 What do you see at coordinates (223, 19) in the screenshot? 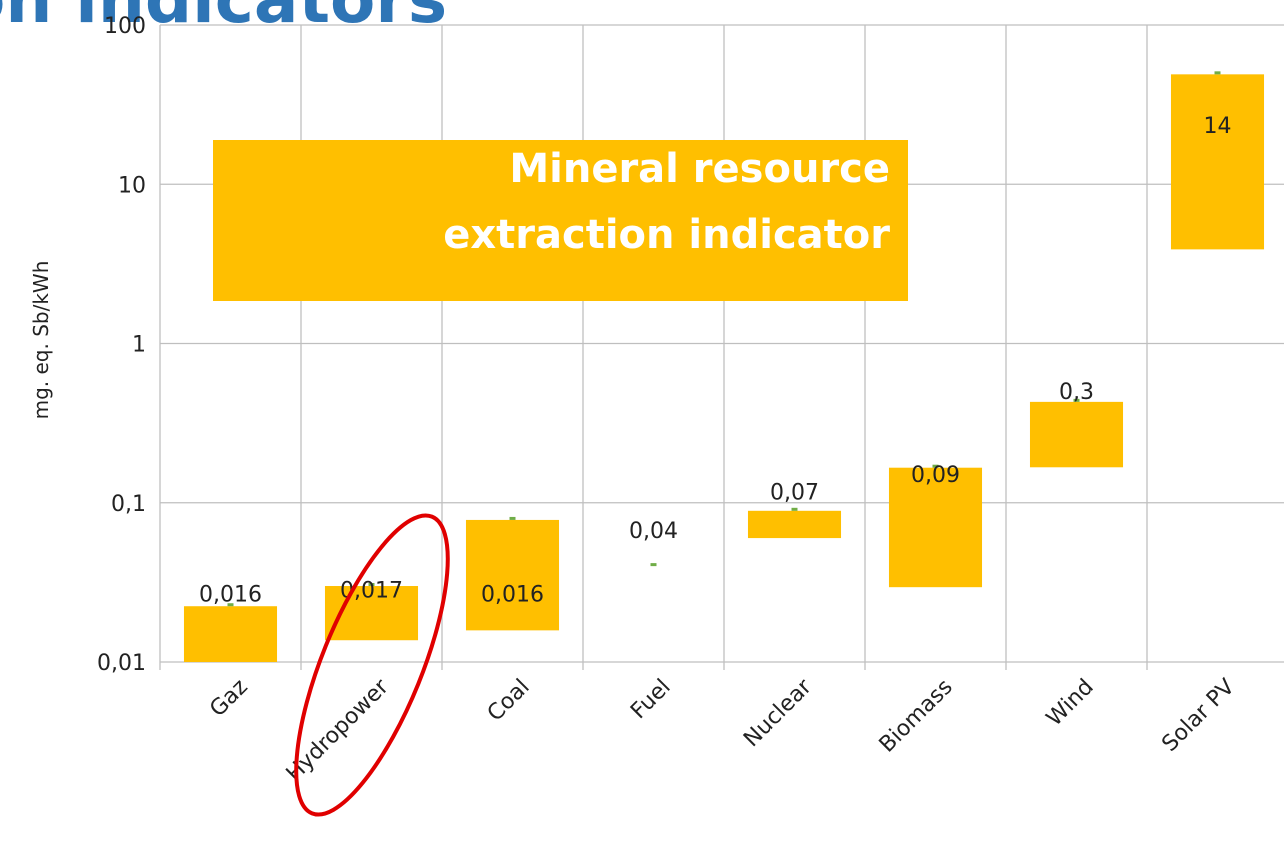
I see `page-title: on indicators` at bounding box center [223, 19].